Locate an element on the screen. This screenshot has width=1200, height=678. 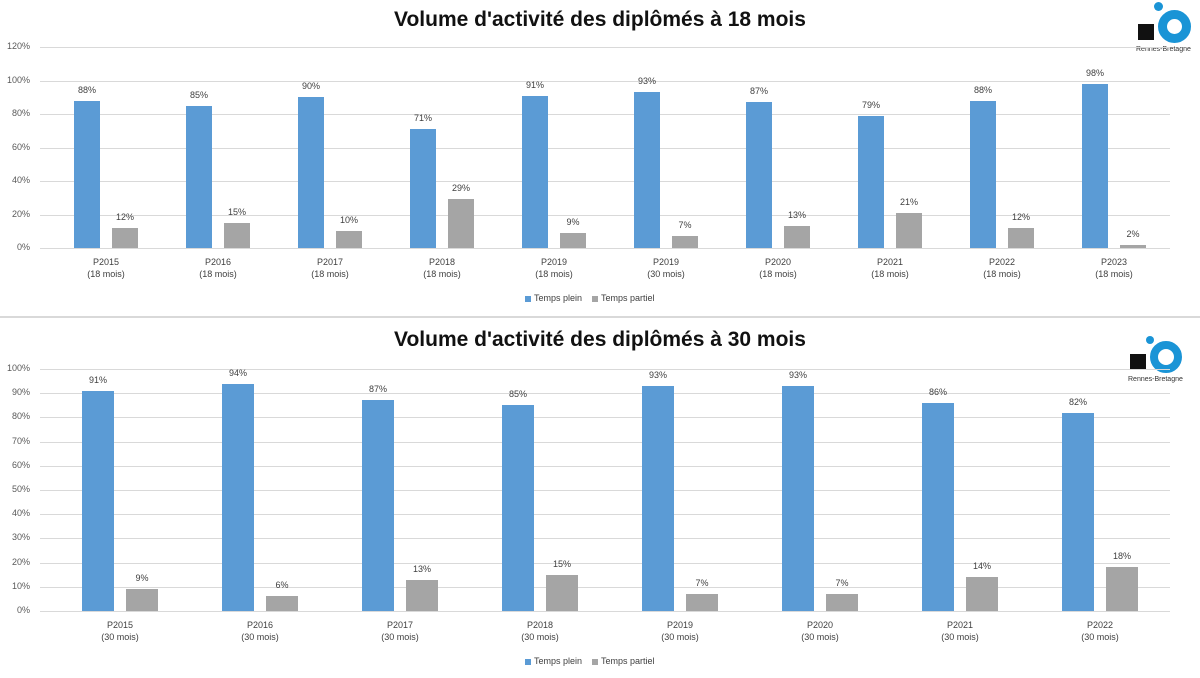
divider is located at coordinates (600, 317).